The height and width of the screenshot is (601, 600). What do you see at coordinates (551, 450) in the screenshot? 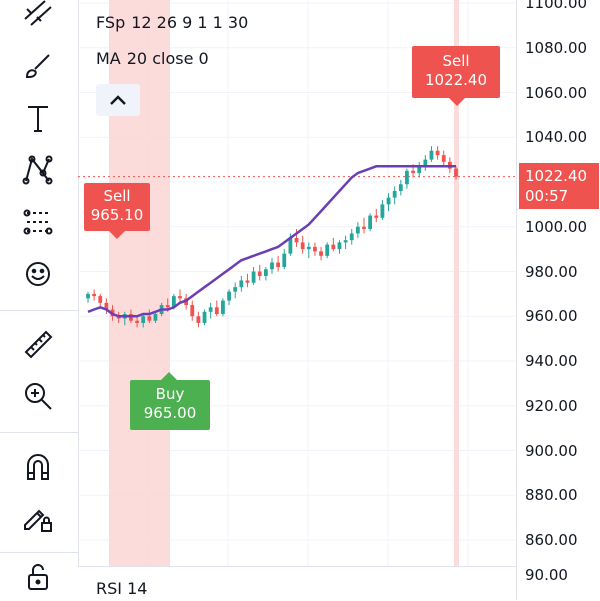
I see `price-tick-label: 900.00` at bounding box center [551, 450].